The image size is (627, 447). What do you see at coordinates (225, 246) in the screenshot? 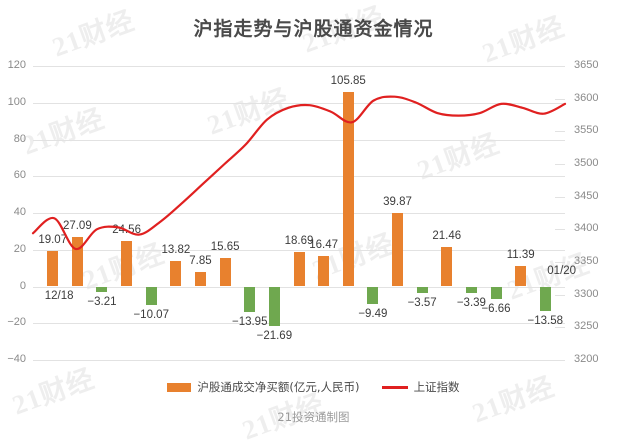
I see `bar-value-label: 15.65` at bounding box center [225, 246].